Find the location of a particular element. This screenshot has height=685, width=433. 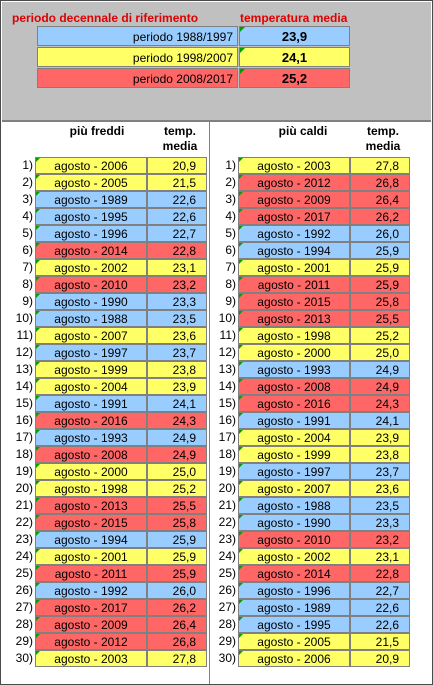

month-year-cell: agosto - 2017 is located at coordinates (294, 216).